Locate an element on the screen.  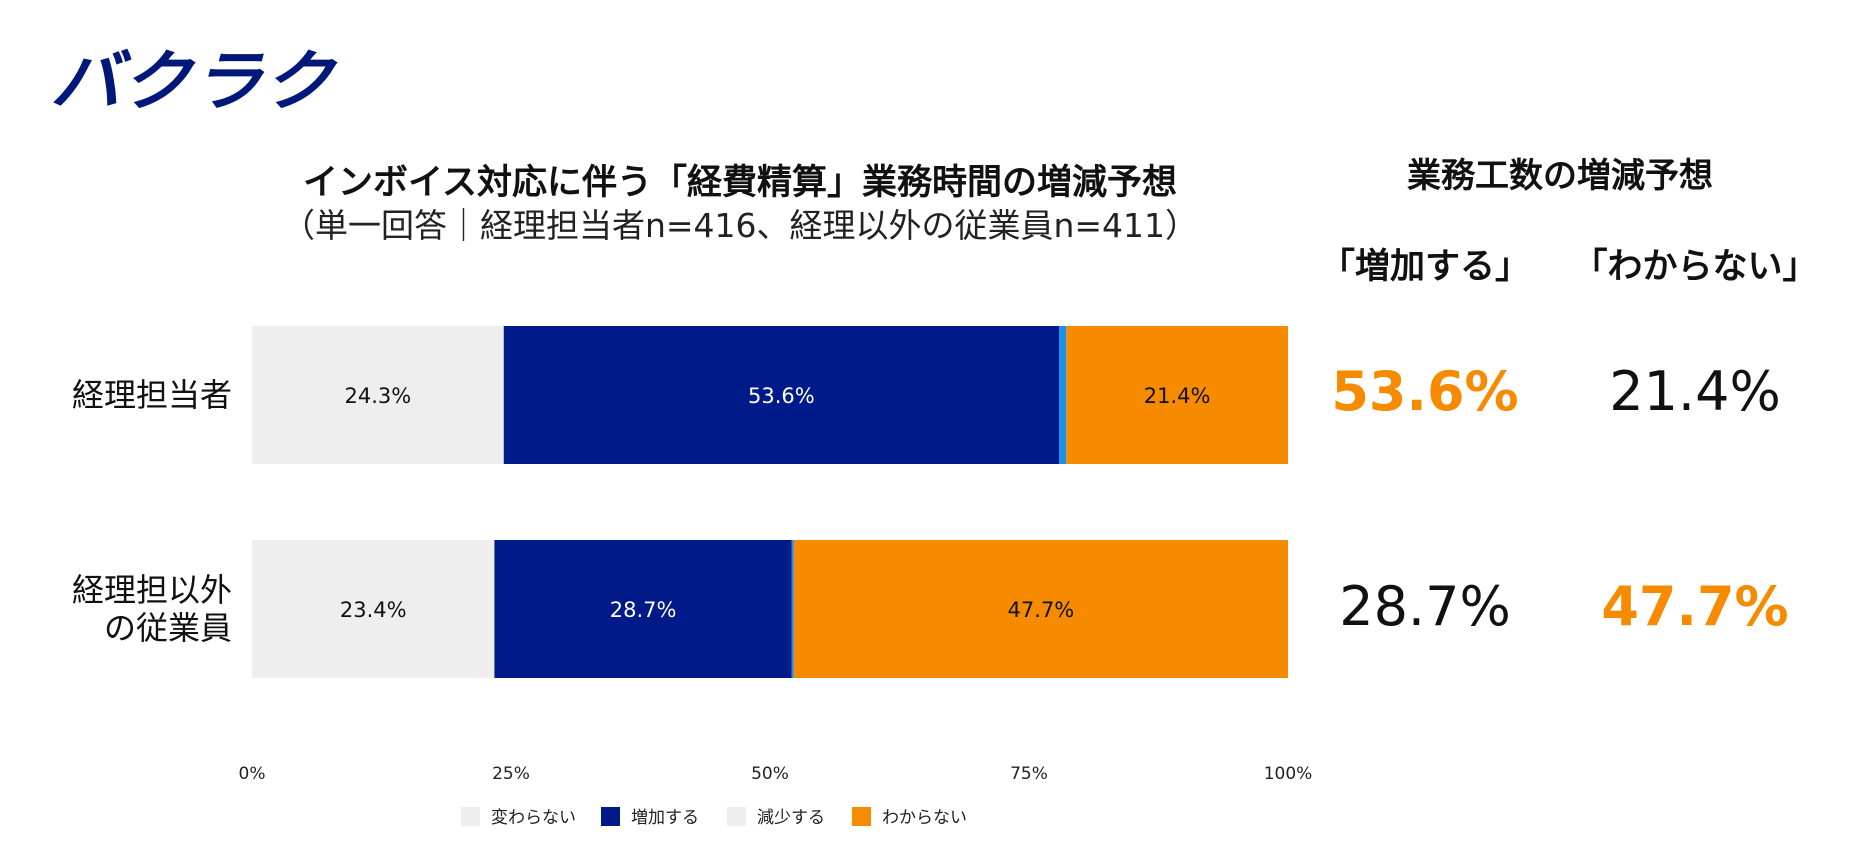
x-tick-label-2: 50% is located at coordinates (770, 774).